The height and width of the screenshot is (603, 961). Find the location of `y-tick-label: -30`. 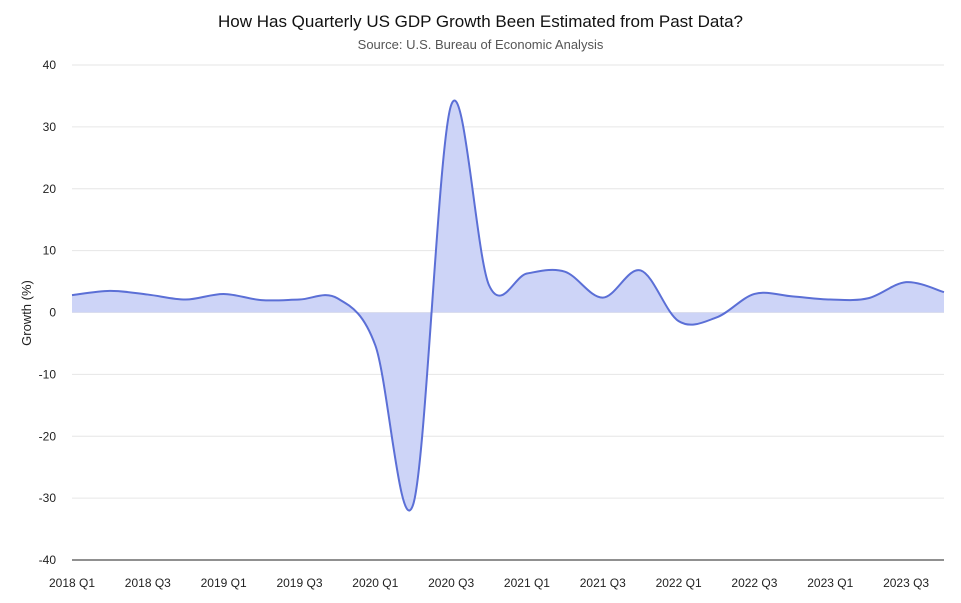

y-tick-label: -30 is located at coordinates (48, 498).